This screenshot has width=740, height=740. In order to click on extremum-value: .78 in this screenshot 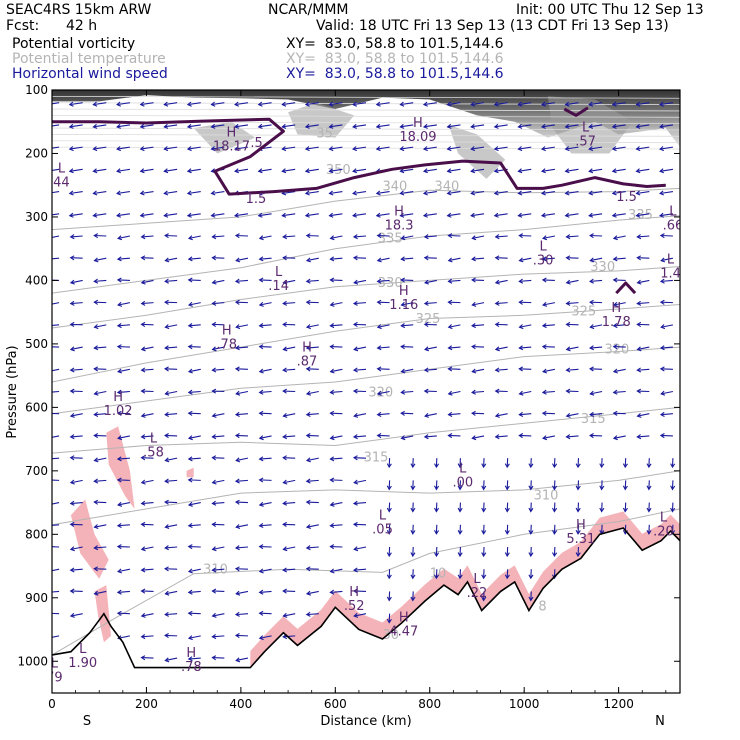, I will do `click(226, 344)`.